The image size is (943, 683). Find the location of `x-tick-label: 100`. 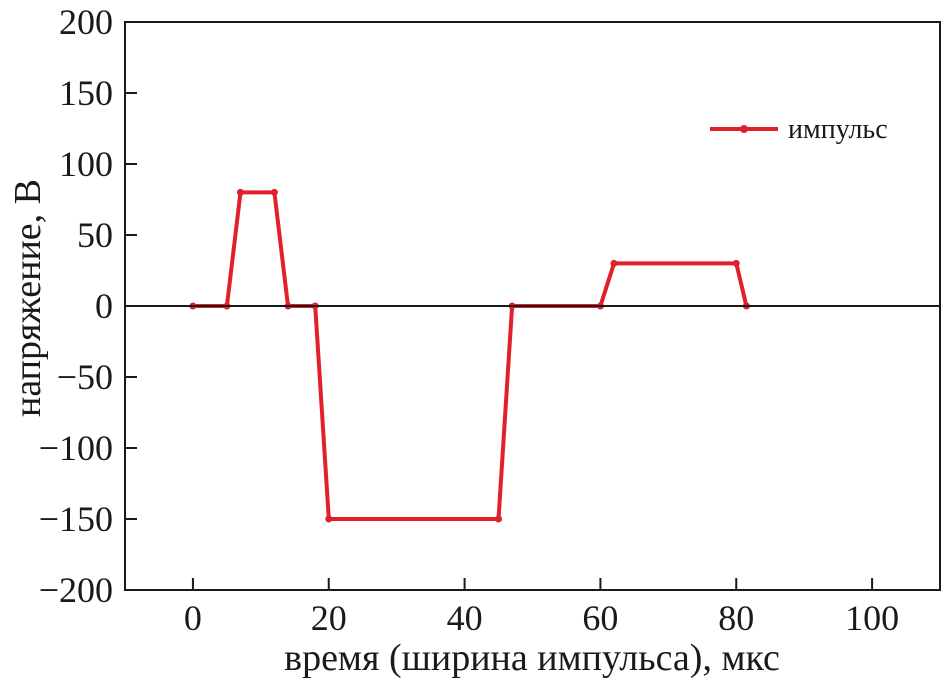

x-tick-label: 100 is located at coordinates (872, 618).